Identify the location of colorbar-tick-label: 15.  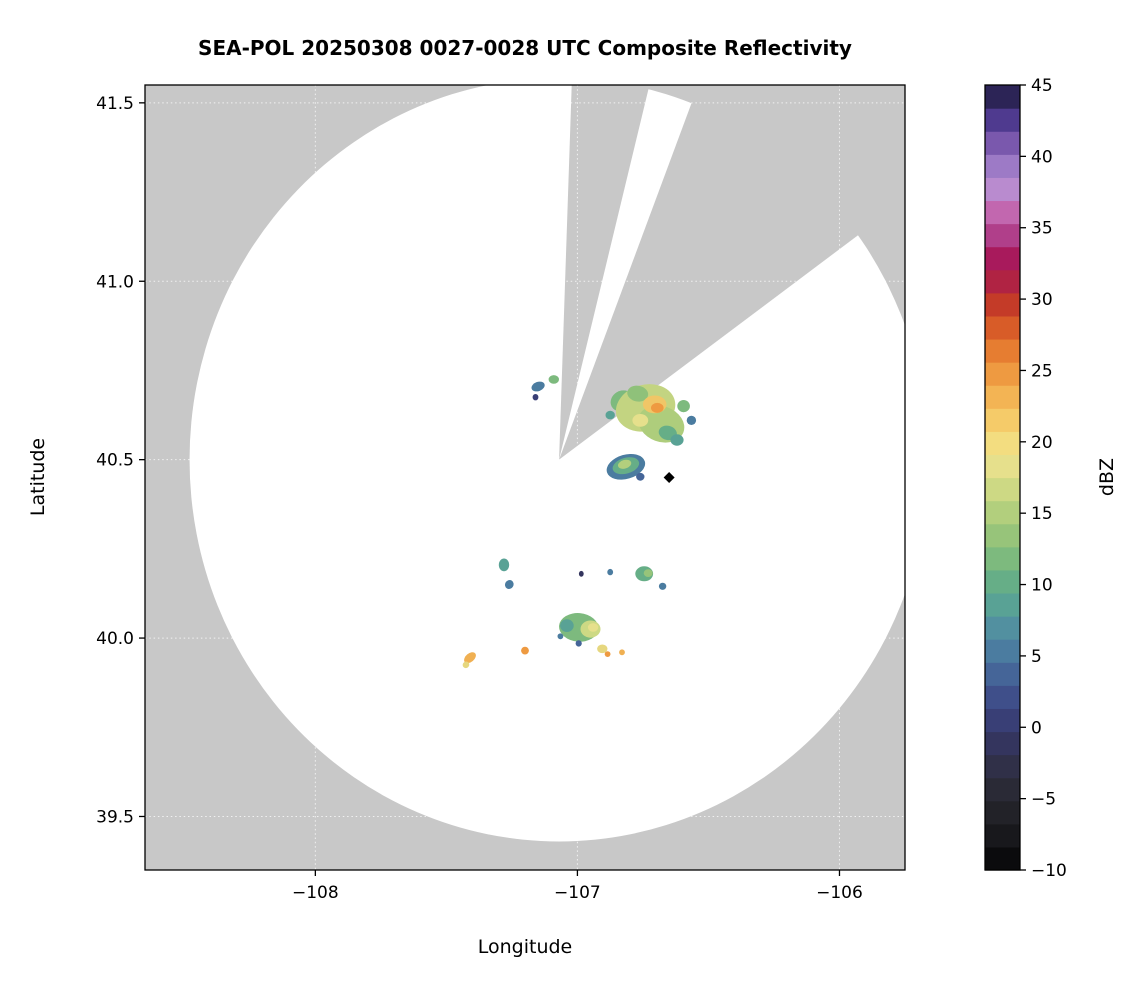
(1042, 514).